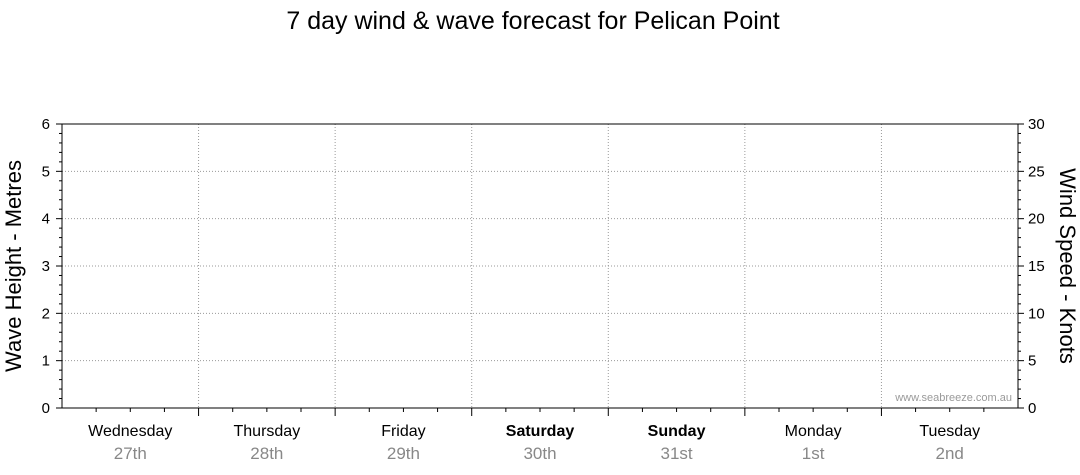 The image size is (1080, 475). I want to click on y2-tick-label: 20, so click(1036, 219).